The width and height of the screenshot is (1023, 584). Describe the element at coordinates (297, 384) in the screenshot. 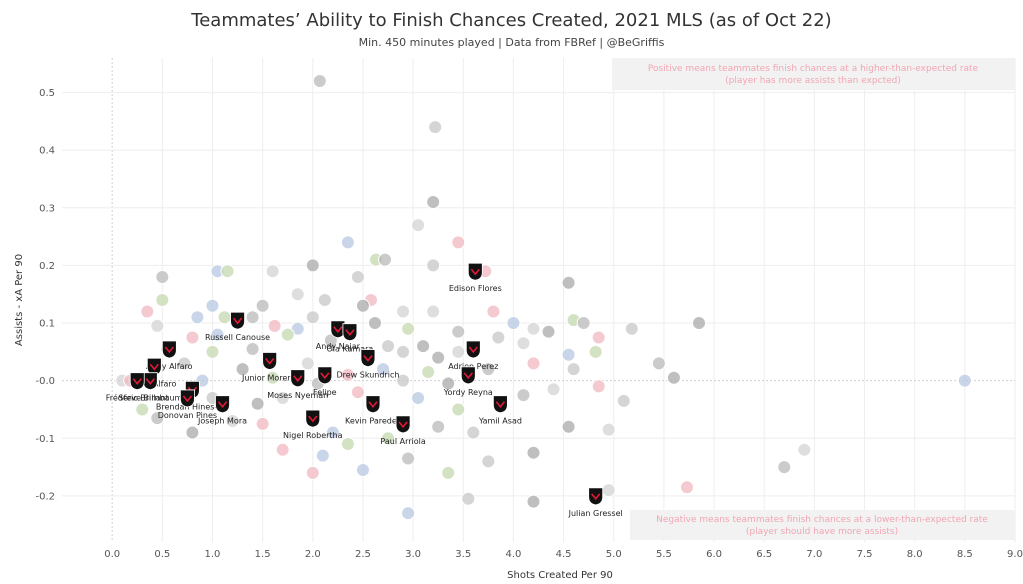

I see `highlighted-player-point: Moses Nyeman` at that location.